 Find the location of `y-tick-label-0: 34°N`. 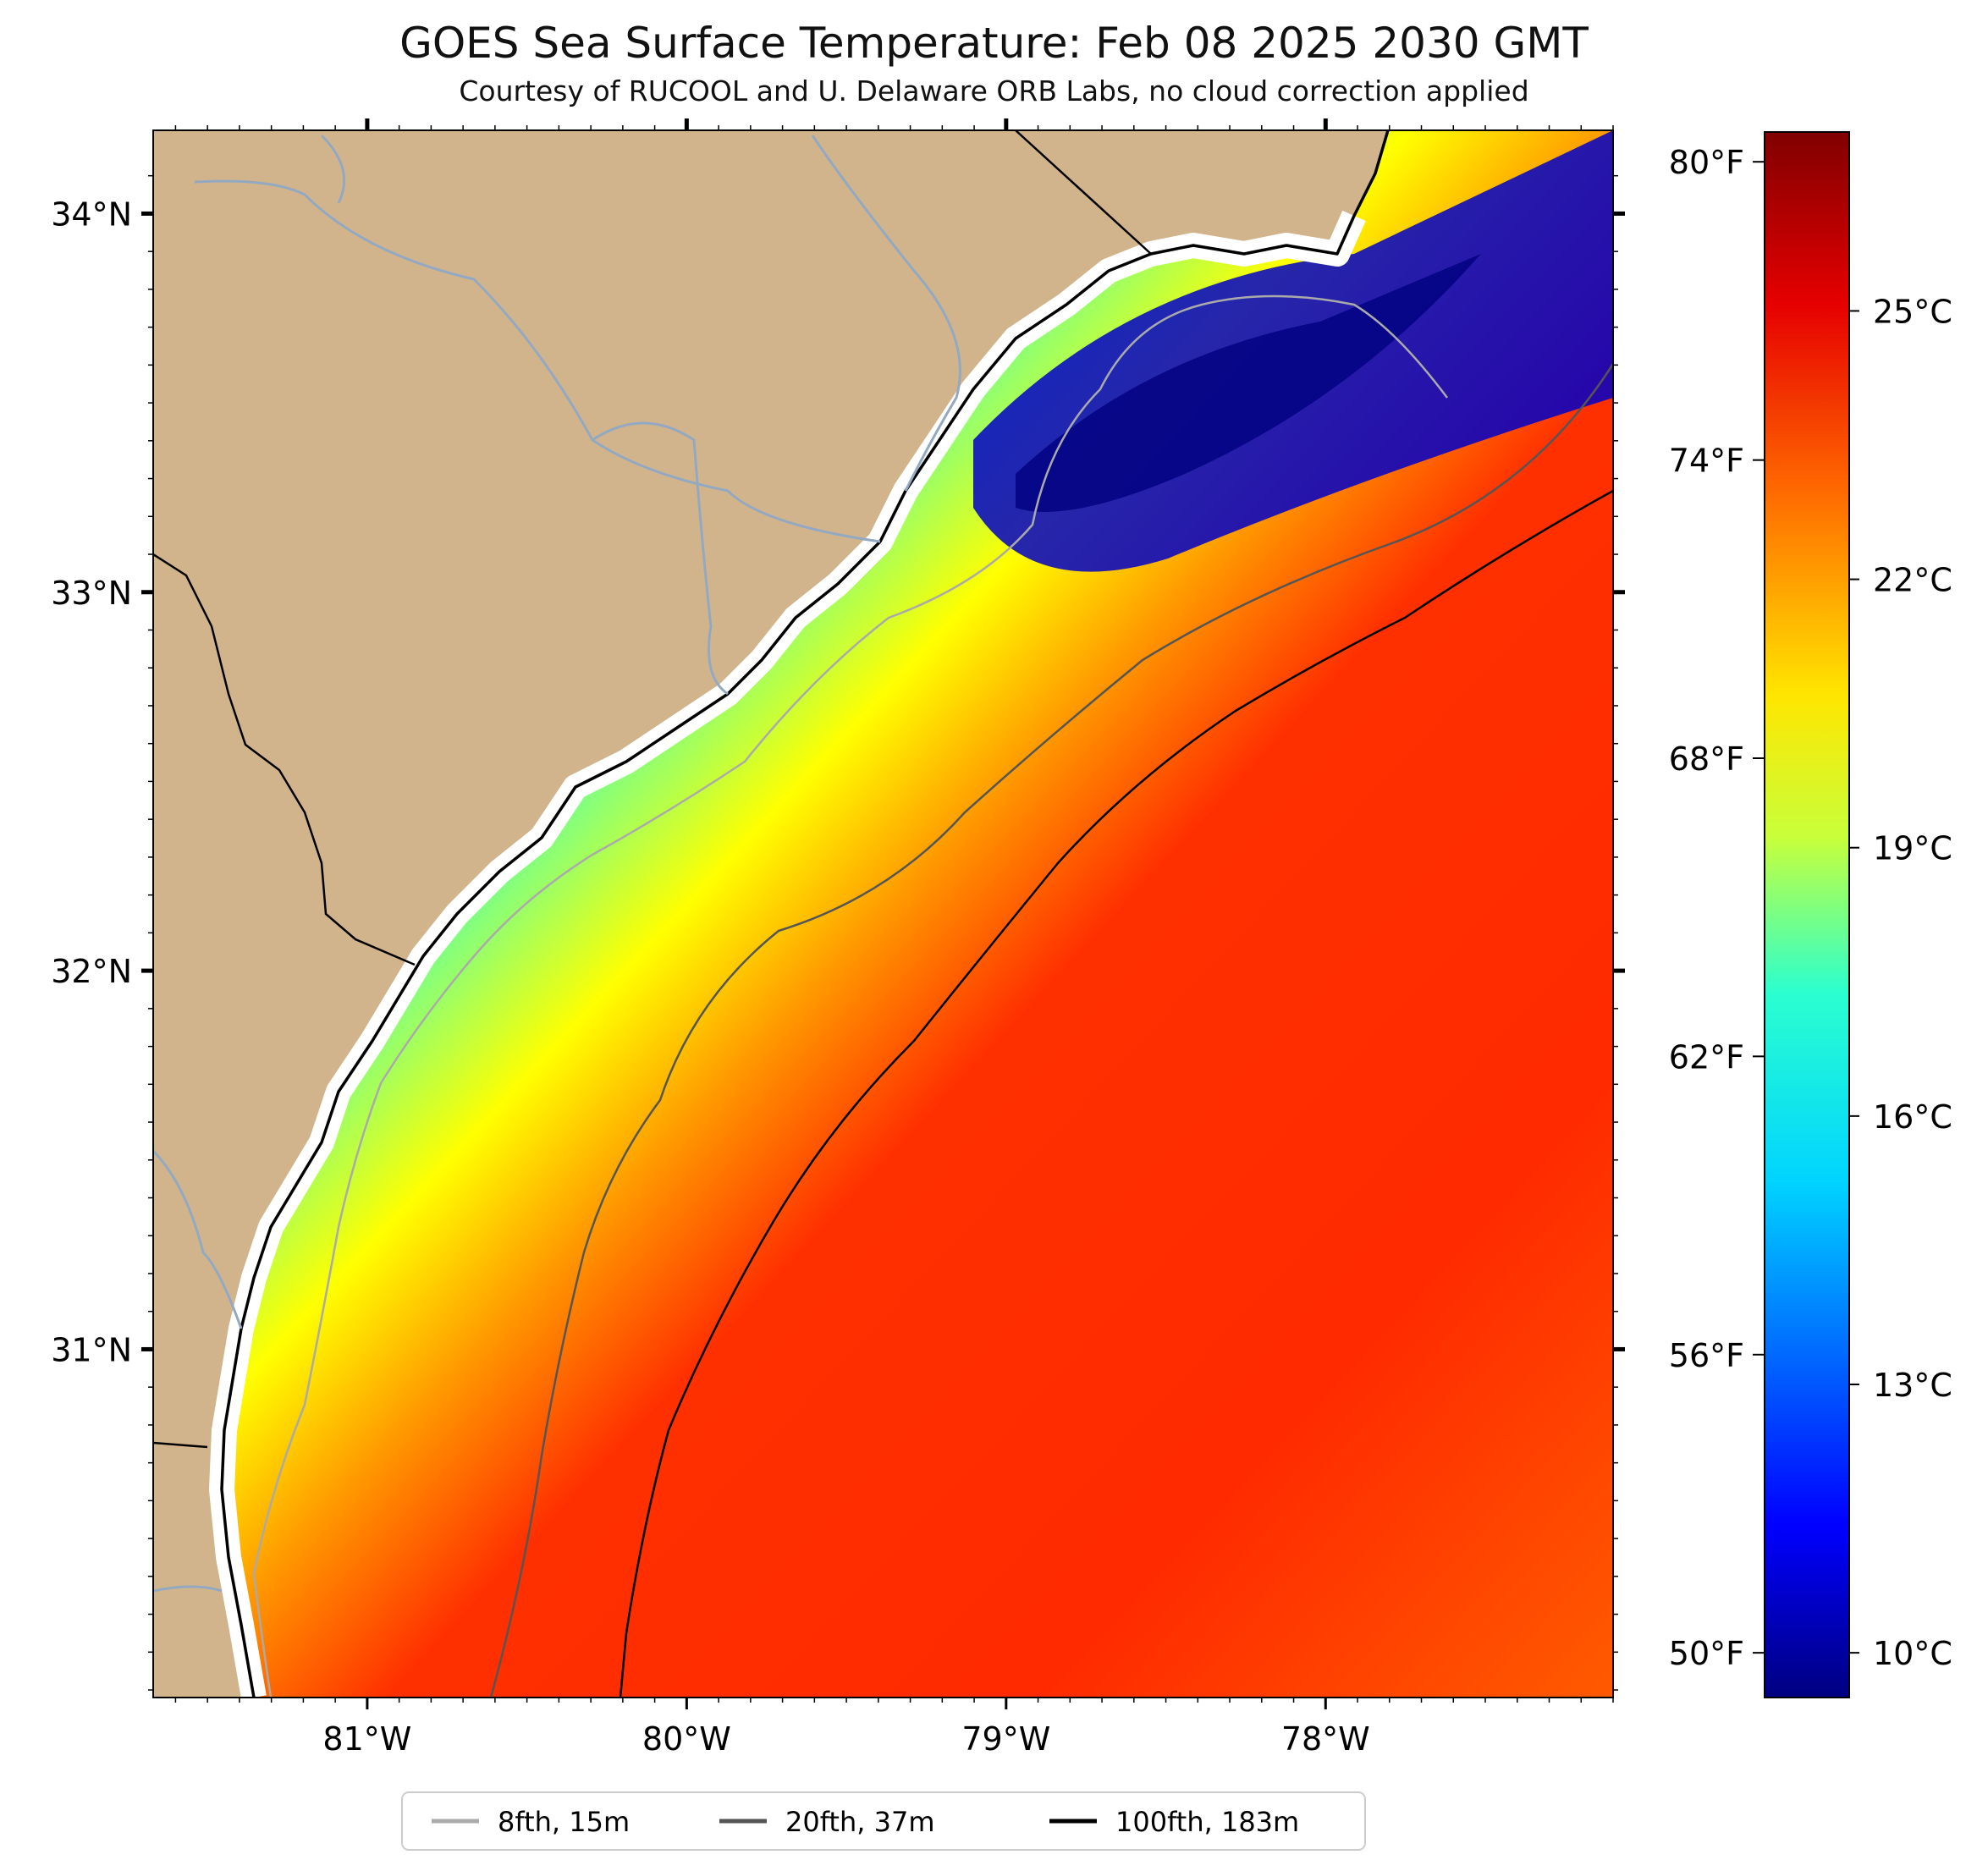

y-tick-label-0: 34°N is located at coordinates (91, 214).